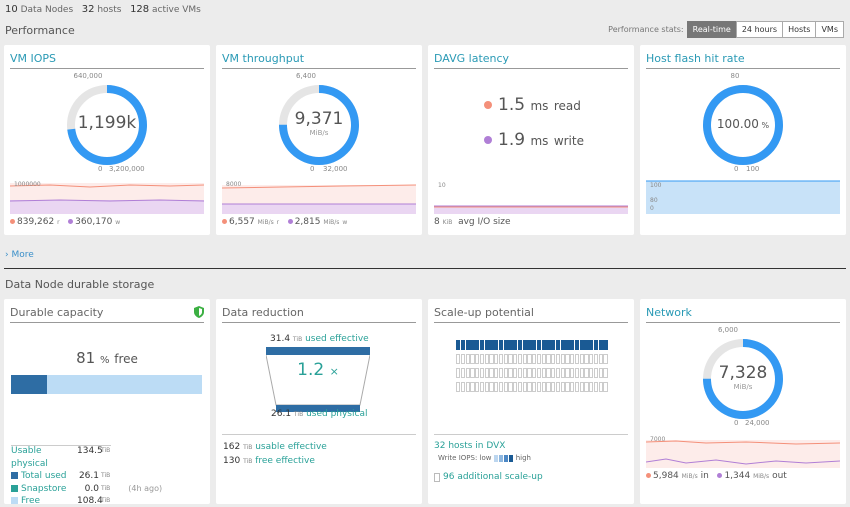 The height and width of the screenshot is (507, 850). I want to click on davg-write-row: 1.9 ms write, so click(534, 140).